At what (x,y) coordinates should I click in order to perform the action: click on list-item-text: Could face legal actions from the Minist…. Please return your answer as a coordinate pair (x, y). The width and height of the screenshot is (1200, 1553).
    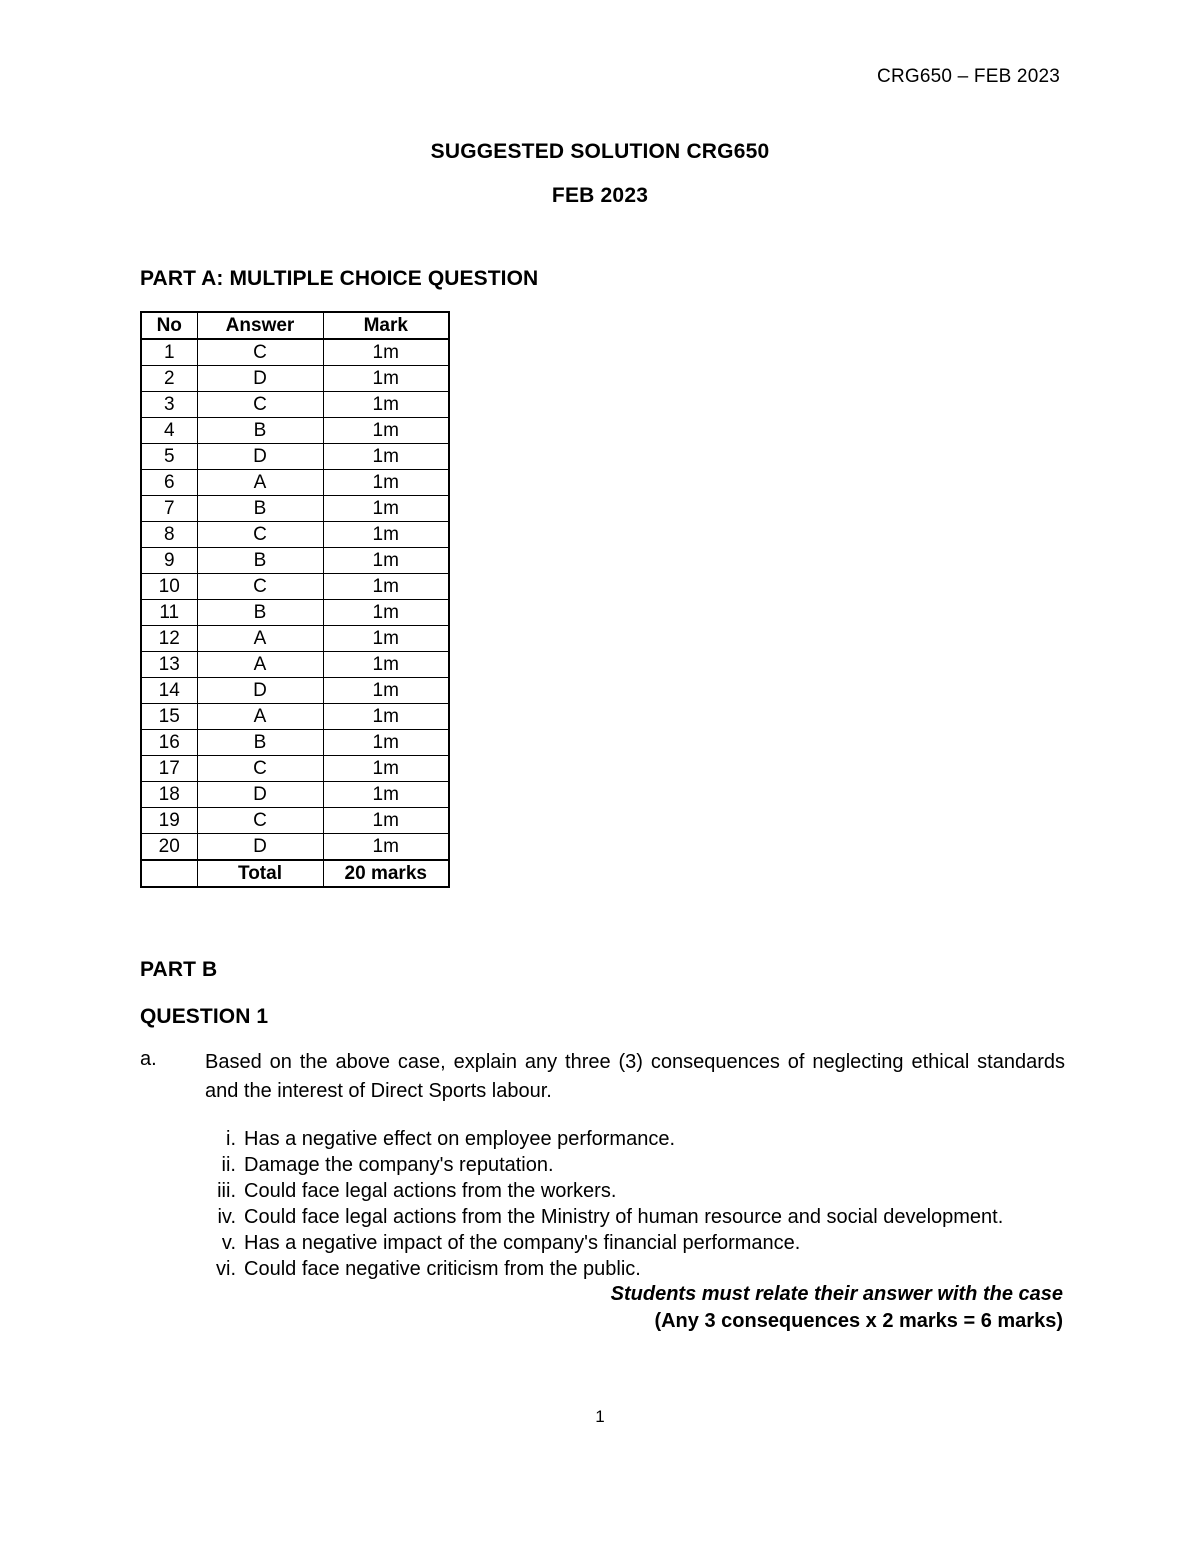
    Looking at the image, I should click on (624, 1217).